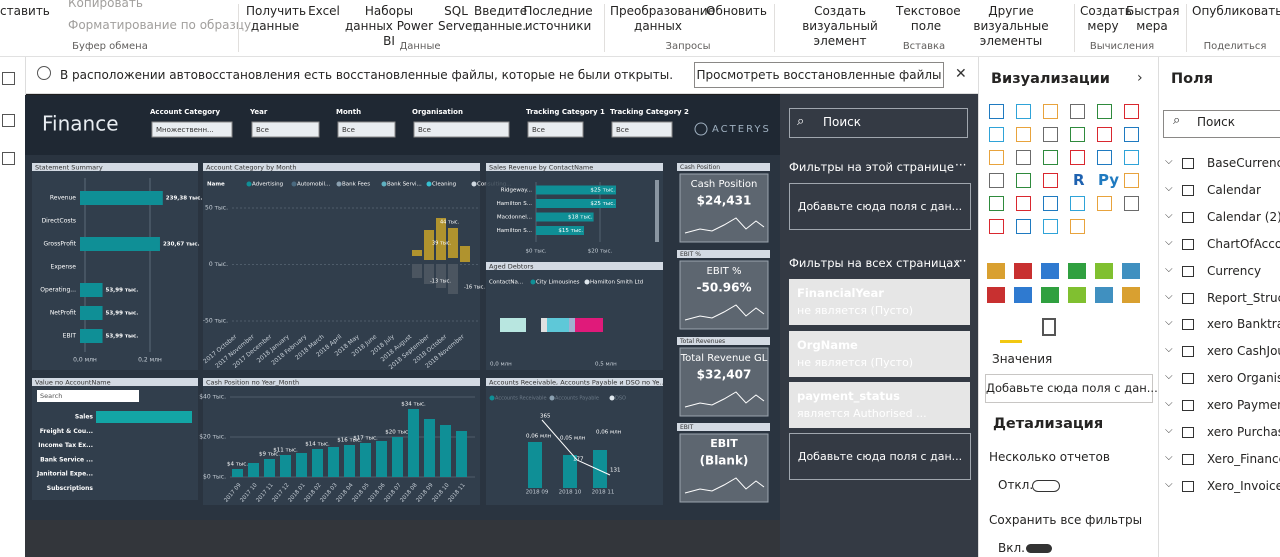 The height and width of the screenshot is (557, 1280). I want to click on collapse: ›, so click(1140, 78).